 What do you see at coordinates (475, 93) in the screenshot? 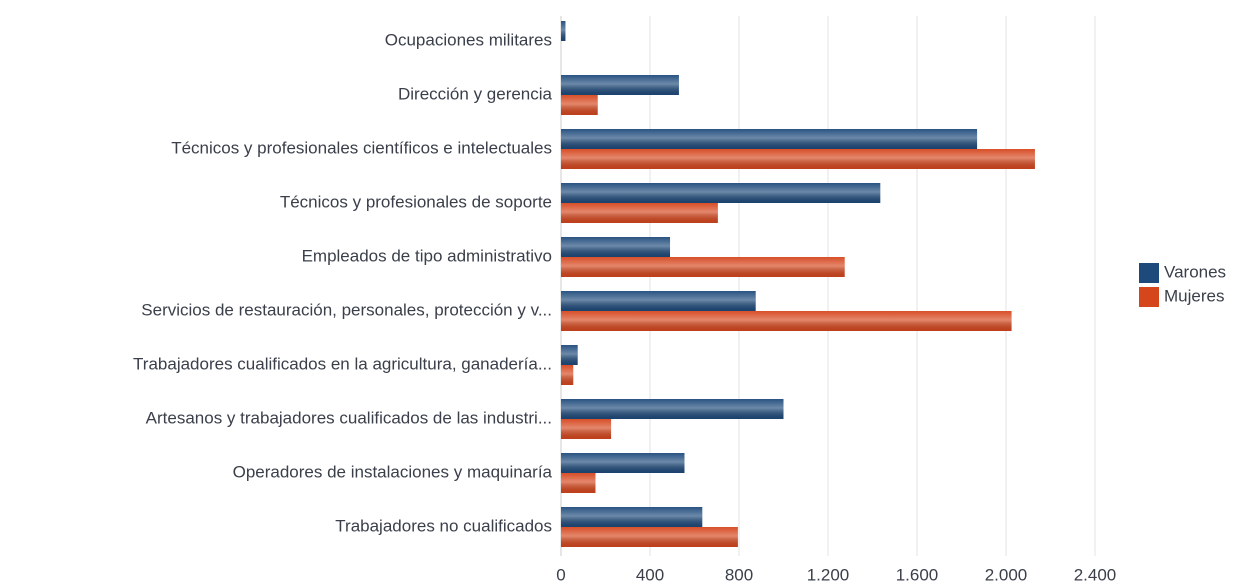
I see `y-tick-label: Dirección y gerencia` at bounding box center [475, 93].